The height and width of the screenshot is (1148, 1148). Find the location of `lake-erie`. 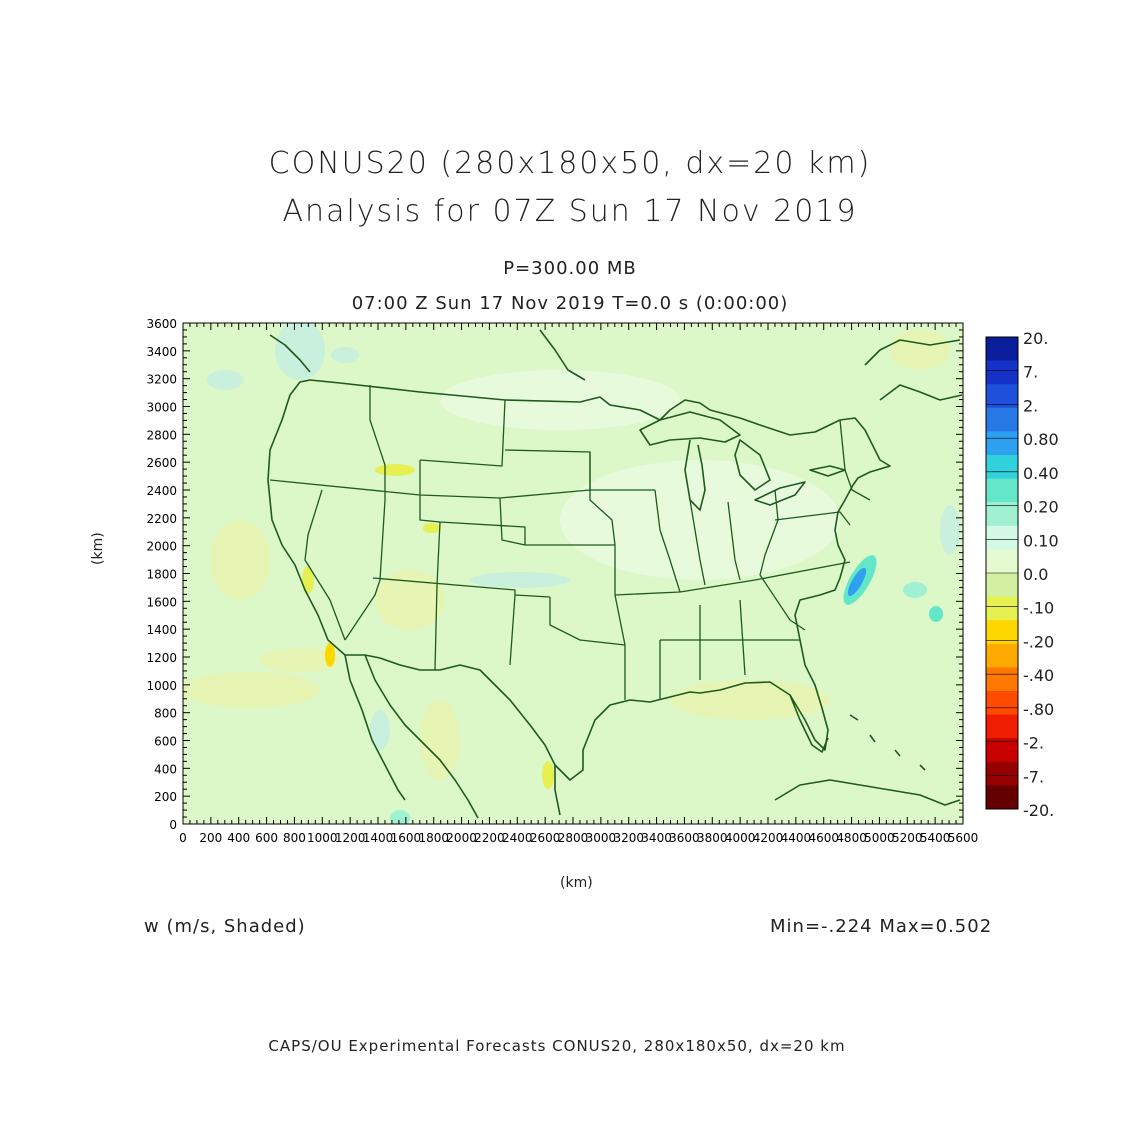

lake-erie is located at coordinates (780, 493).